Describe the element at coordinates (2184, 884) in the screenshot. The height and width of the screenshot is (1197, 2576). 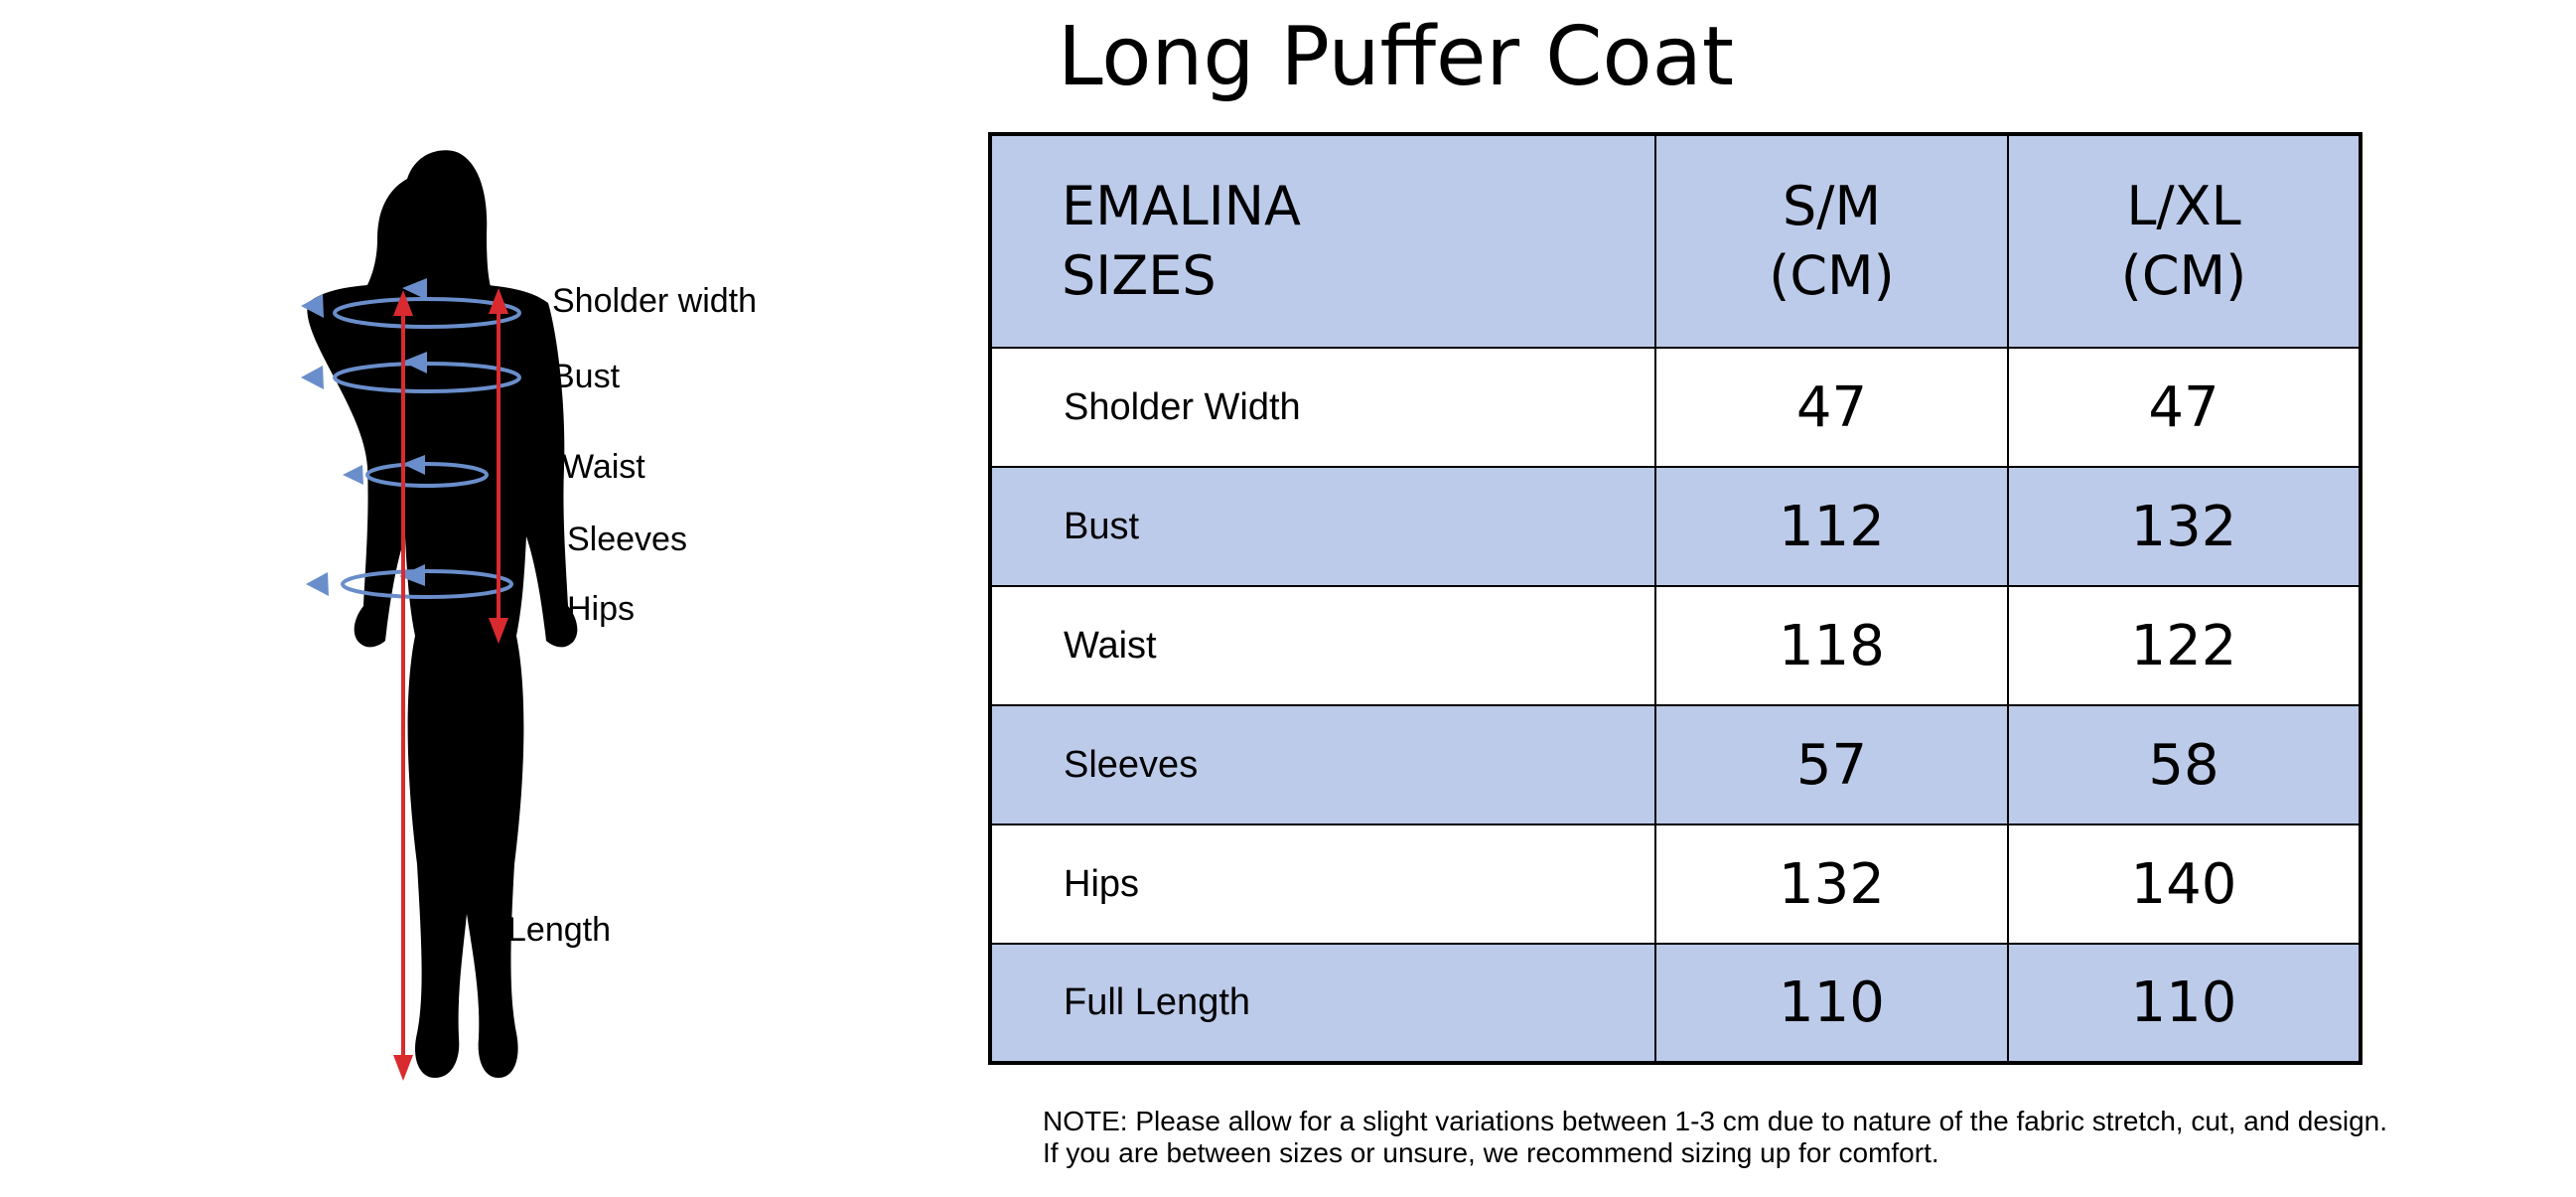
I see `cell-hips-lxl: 140` at that location.